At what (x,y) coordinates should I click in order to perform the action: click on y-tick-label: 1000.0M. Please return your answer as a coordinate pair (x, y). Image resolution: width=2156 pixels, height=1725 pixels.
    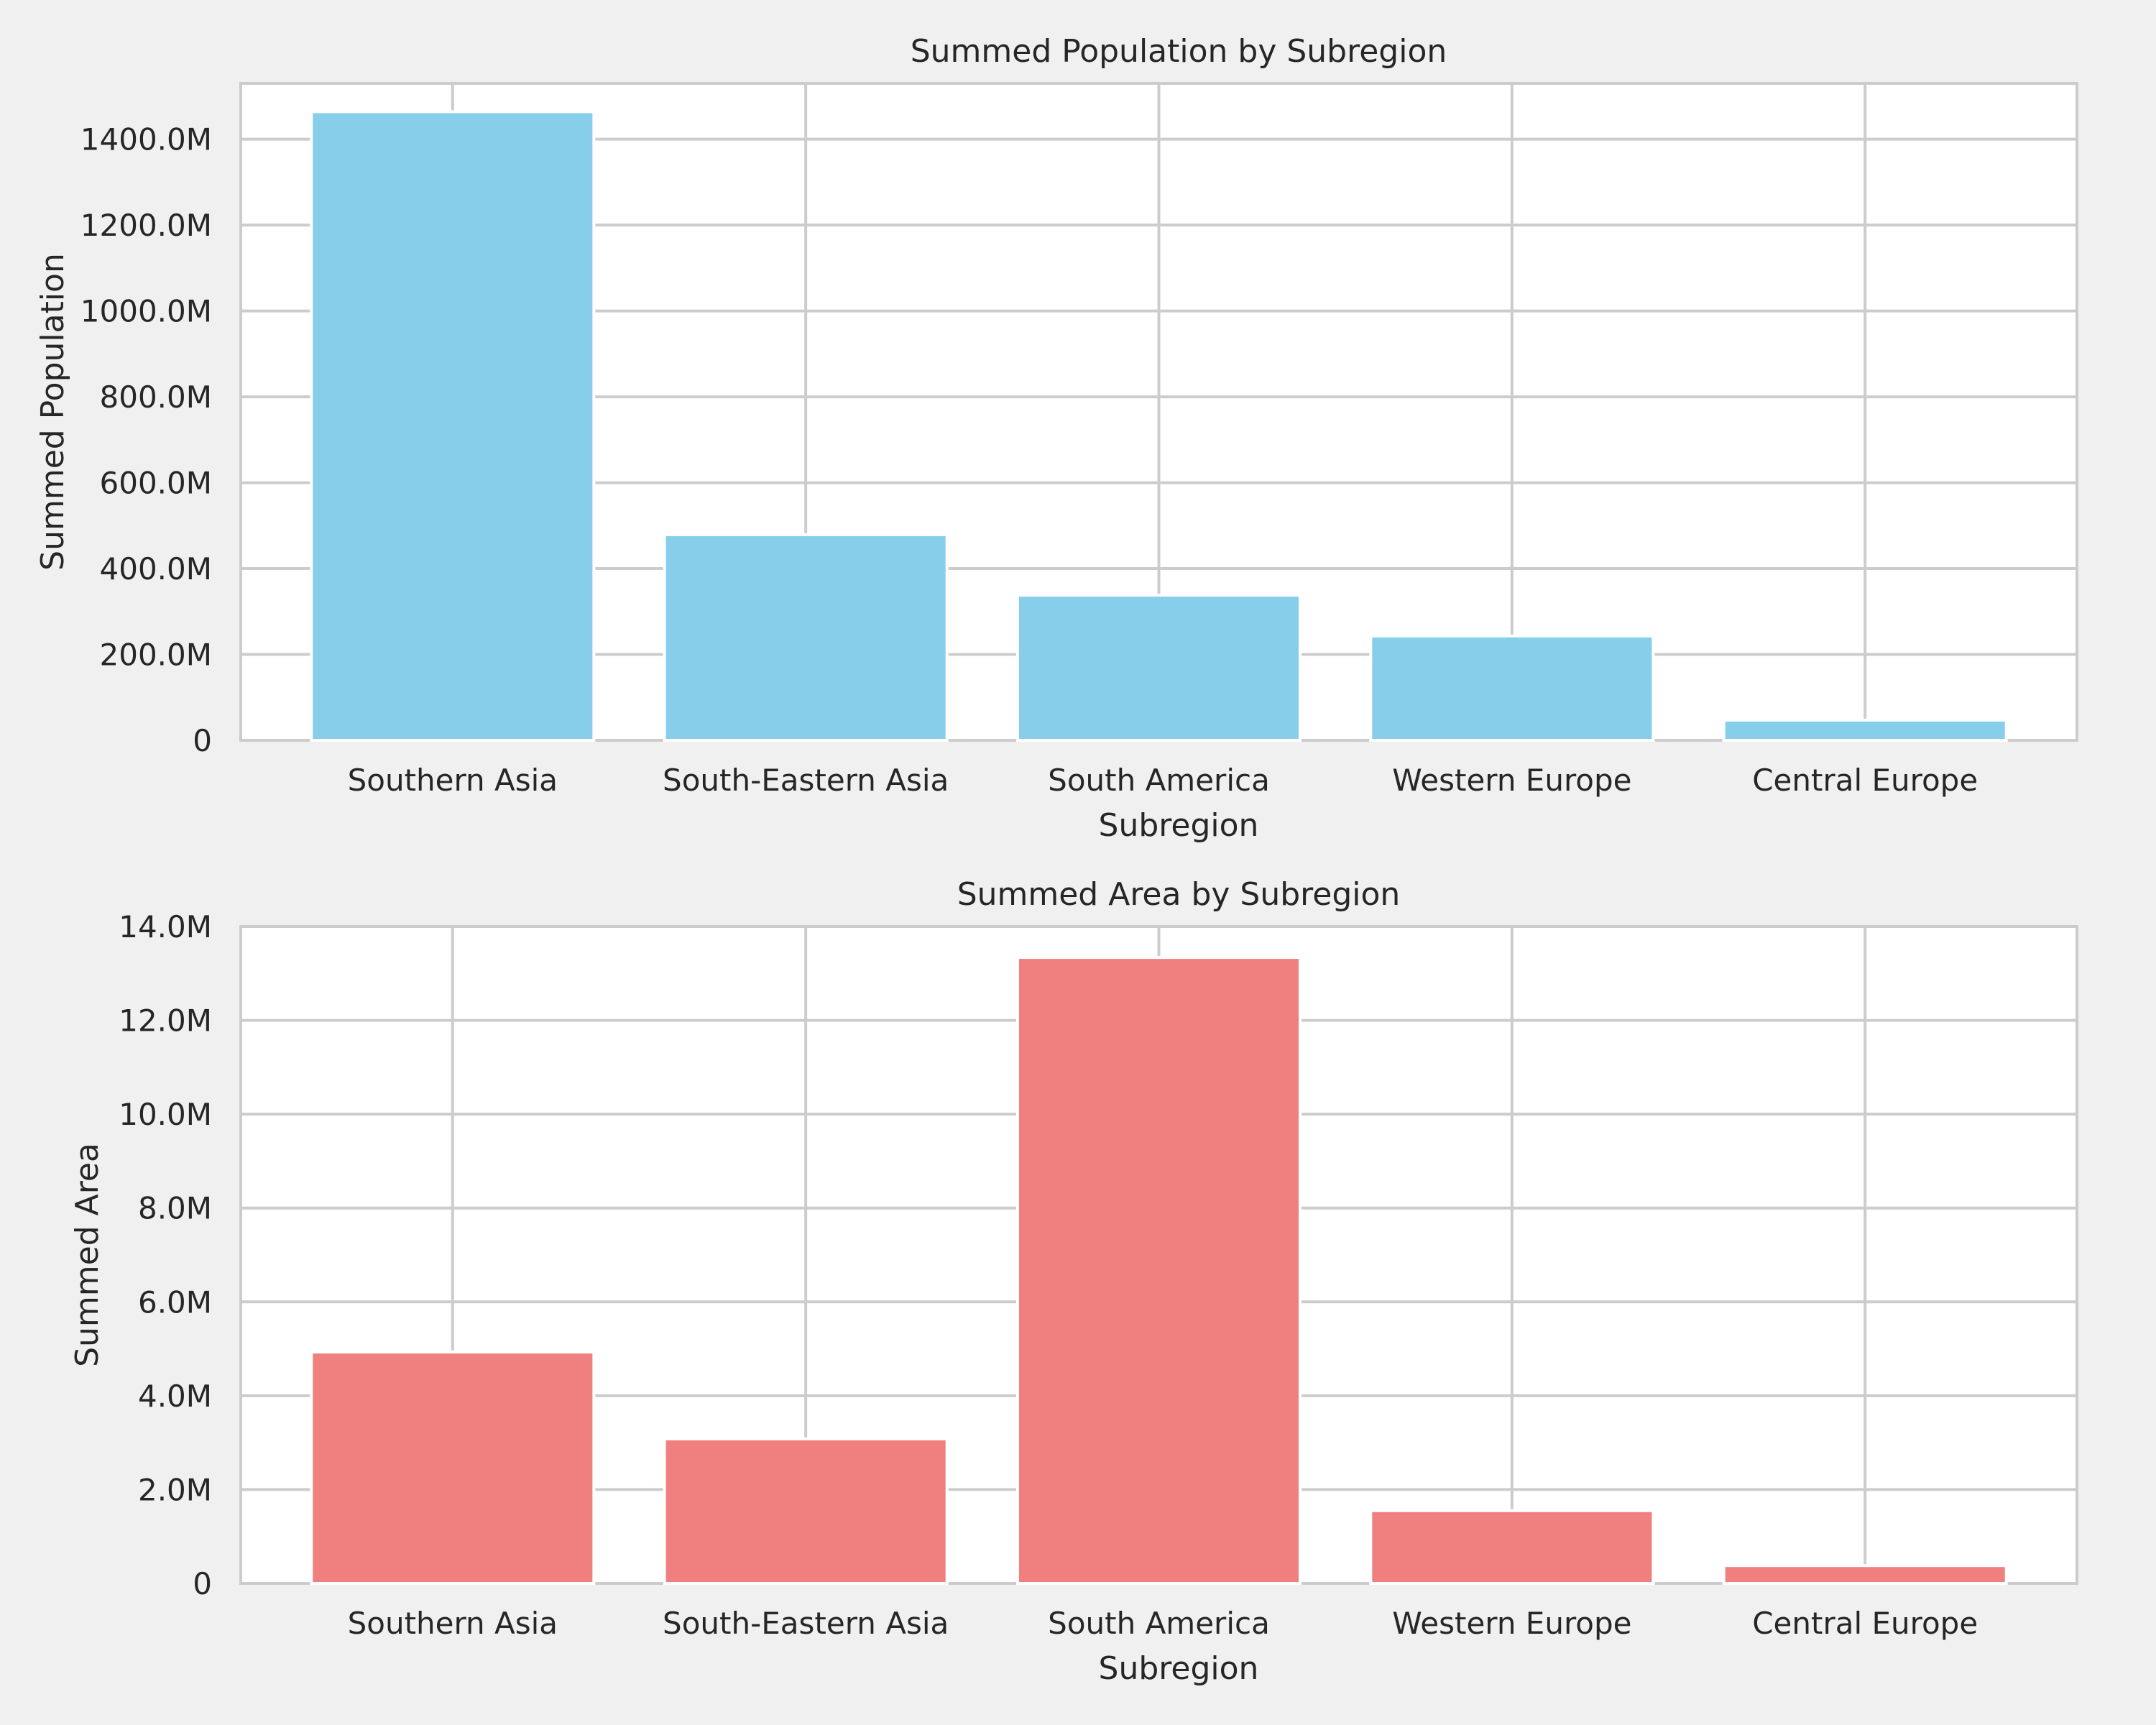
    Looking at the image, I should click on (146, 311).